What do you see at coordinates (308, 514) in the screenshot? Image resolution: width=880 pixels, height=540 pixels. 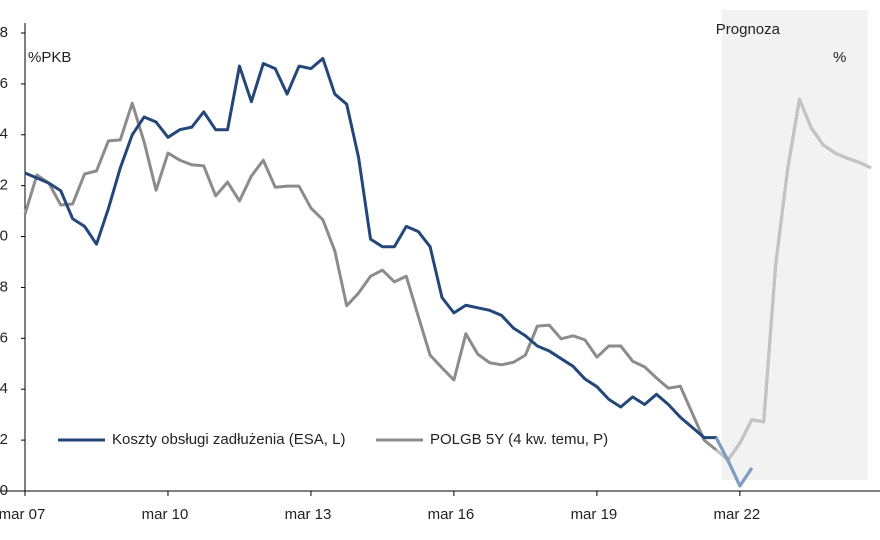 I see `x-tick-label: mar 13` at bounding box center [308, 514].